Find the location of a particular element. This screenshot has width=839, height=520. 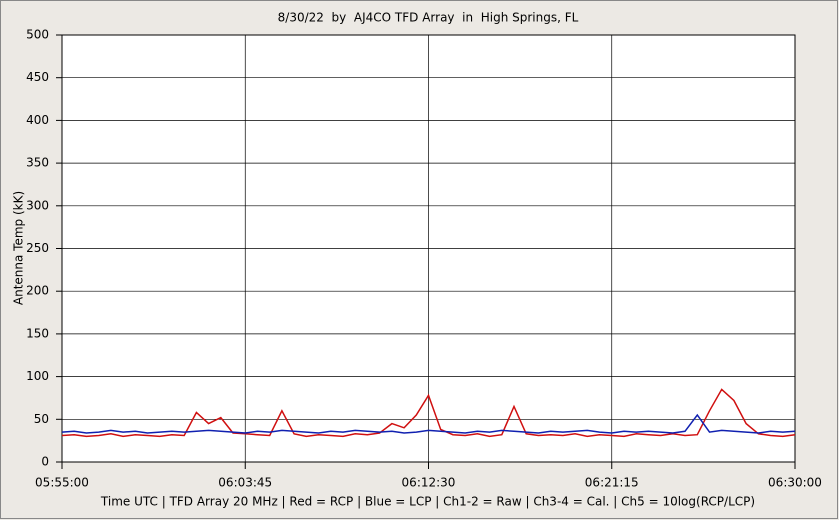

y-tick-label: 500 is located at coordinates (37, 35).